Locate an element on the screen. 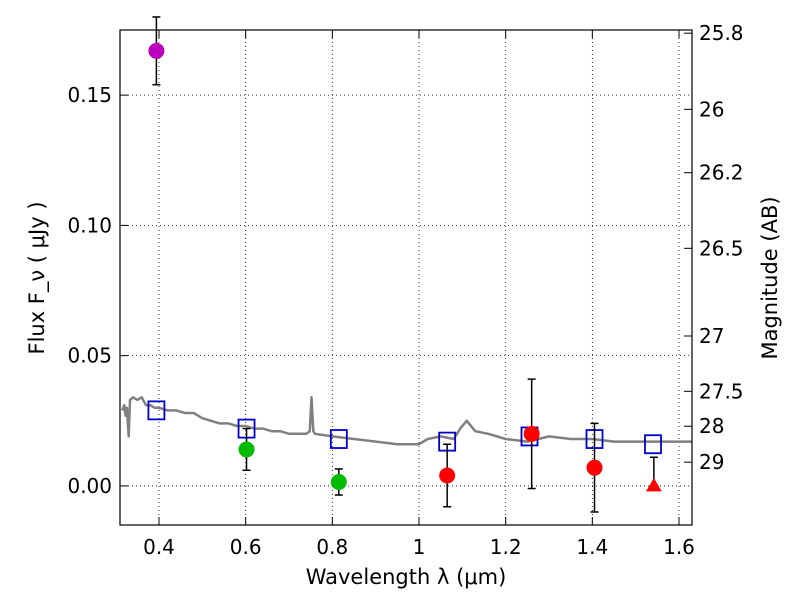 This screenshot has height=600, width=800. x-tick-label: 0.8 is located at coordinates (332, 547).